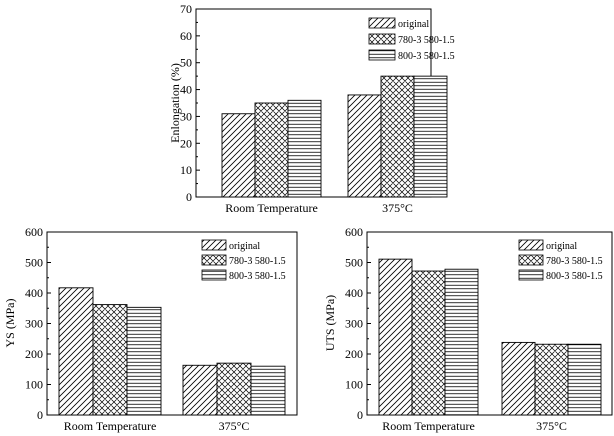 The width and height of the screenshot is (614, 436). I want to click on ys-y-tick-label: 0, so click(40, 415).